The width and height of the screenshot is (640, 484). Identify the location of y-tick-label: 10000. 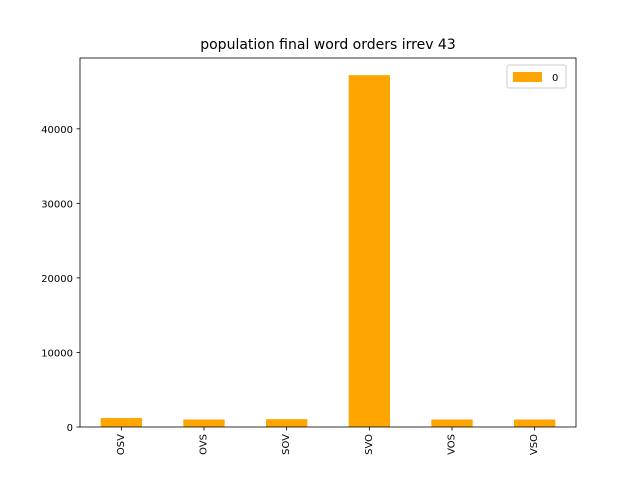
(57, 353).